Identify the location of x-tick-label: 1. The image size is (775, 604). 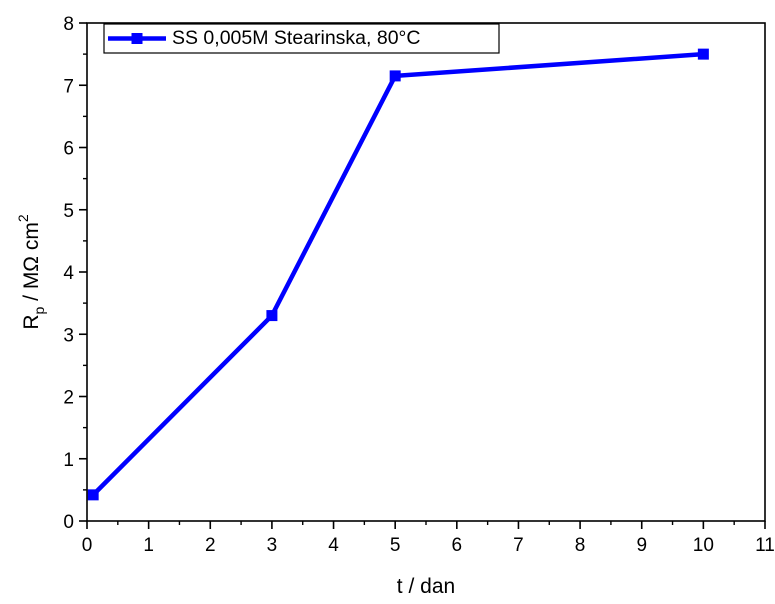
(148, 545).